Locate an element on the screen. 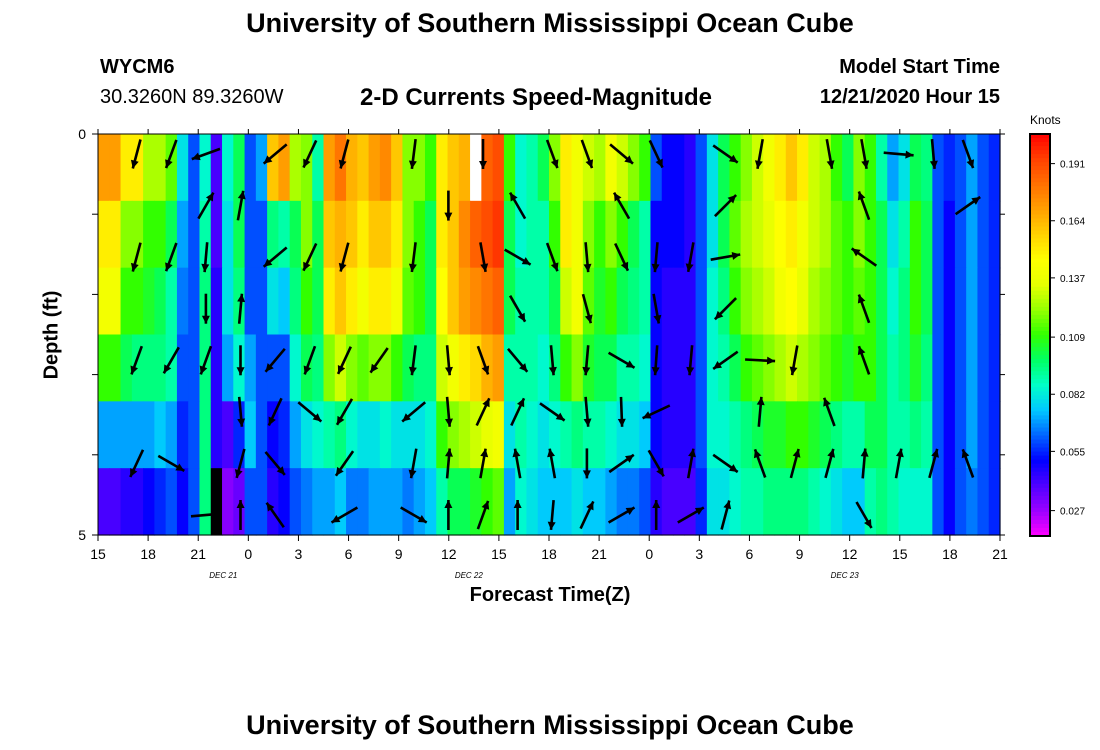  x-tick-label: 6 is located at coordinates (750, 554).